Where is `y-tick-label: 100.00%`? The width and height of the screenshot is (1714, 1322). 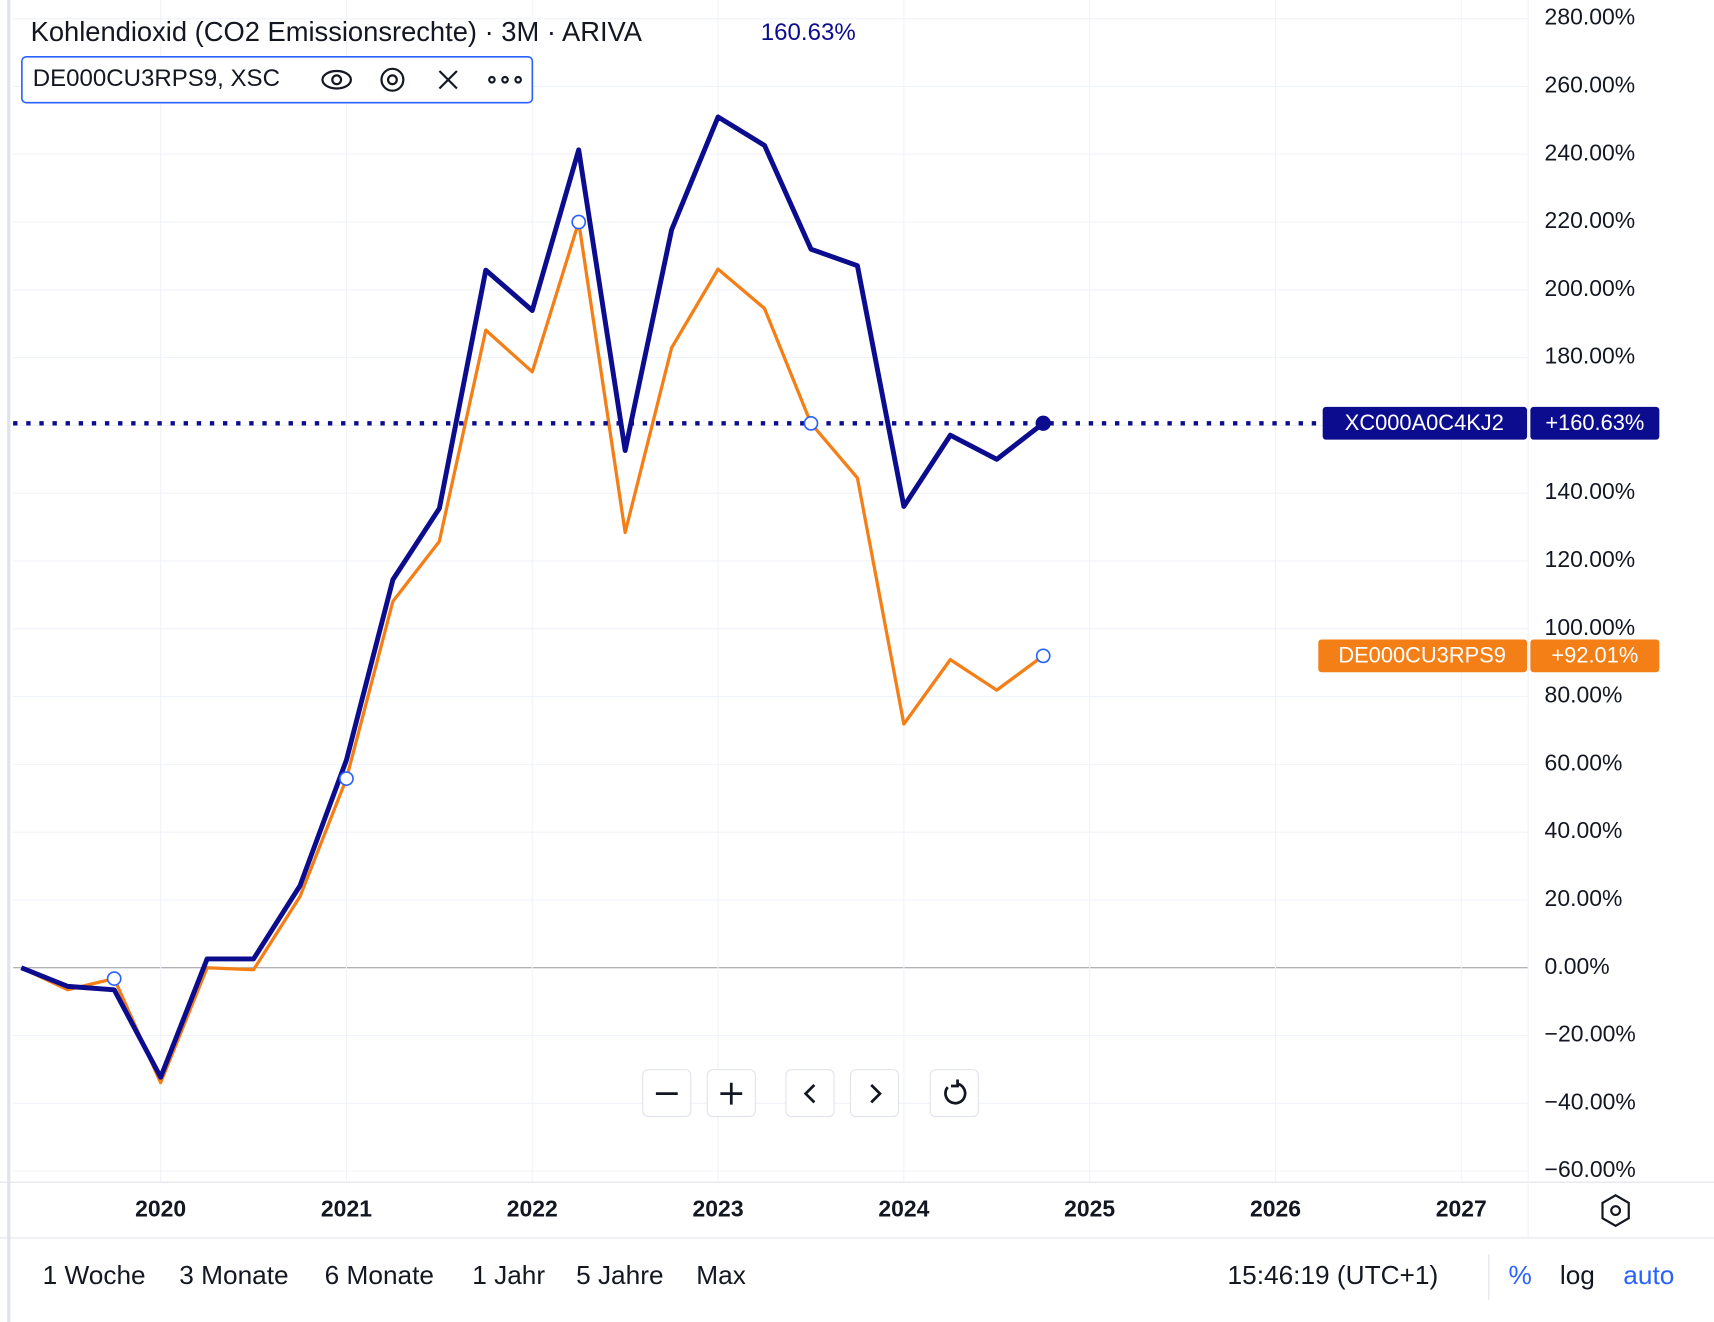 y-tick-label: 100.00% is located at coordinates (1590, 627).